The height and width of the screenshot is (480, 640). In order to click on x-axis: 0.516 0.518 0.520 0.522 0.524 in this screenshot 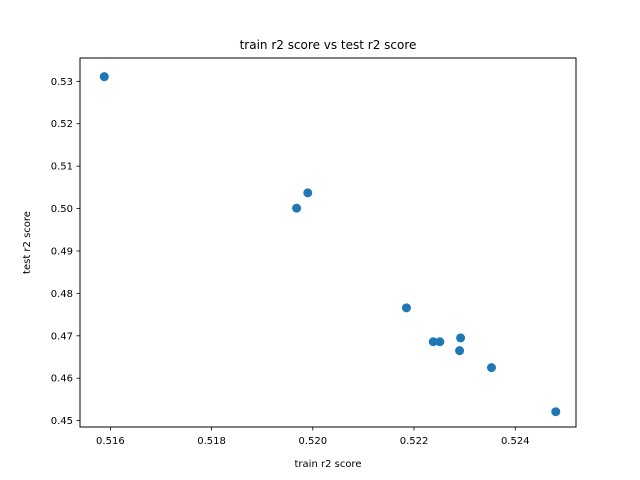, I will do `click(313, 437)`.